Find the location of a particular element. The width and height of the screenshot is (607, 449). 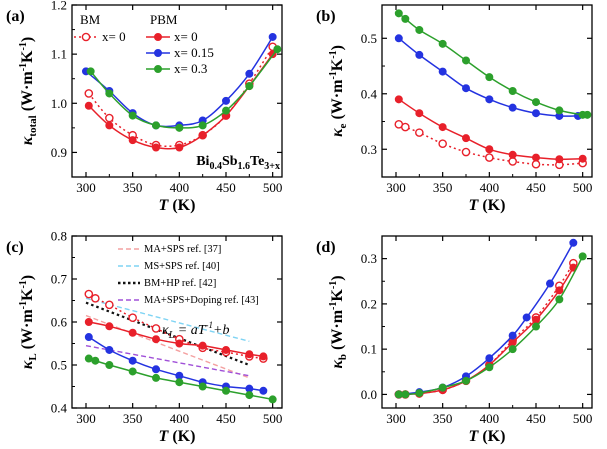

panel-b-frame is located at coordinates (487, 91).